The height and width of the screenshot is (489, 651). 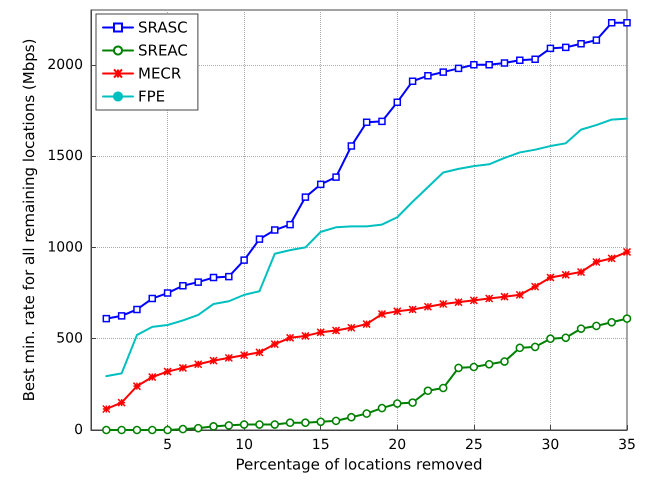 What do you see at coordinates (551, 445) in the screenshot?
I see `x-tick-label: 30` at bounding box center [551, 445].